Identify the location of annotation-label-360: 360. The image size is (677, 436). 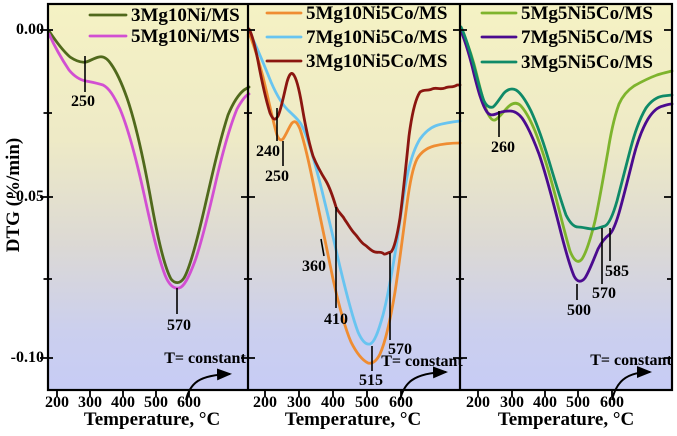
(314, 266).